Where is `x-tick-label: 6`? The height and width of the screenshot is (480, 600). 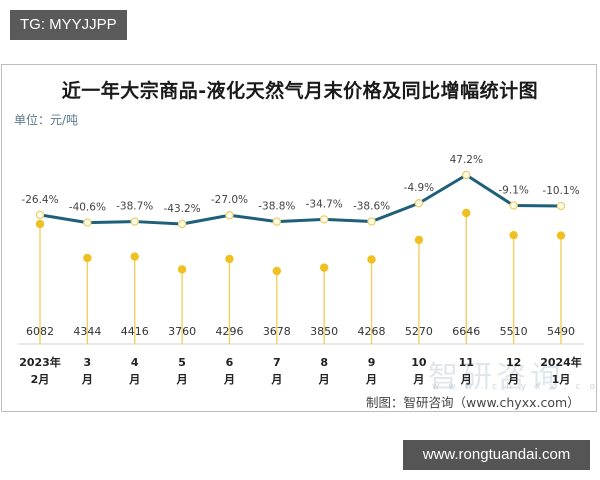
x-tick-label: 6 is located at coordinates (230, 362).